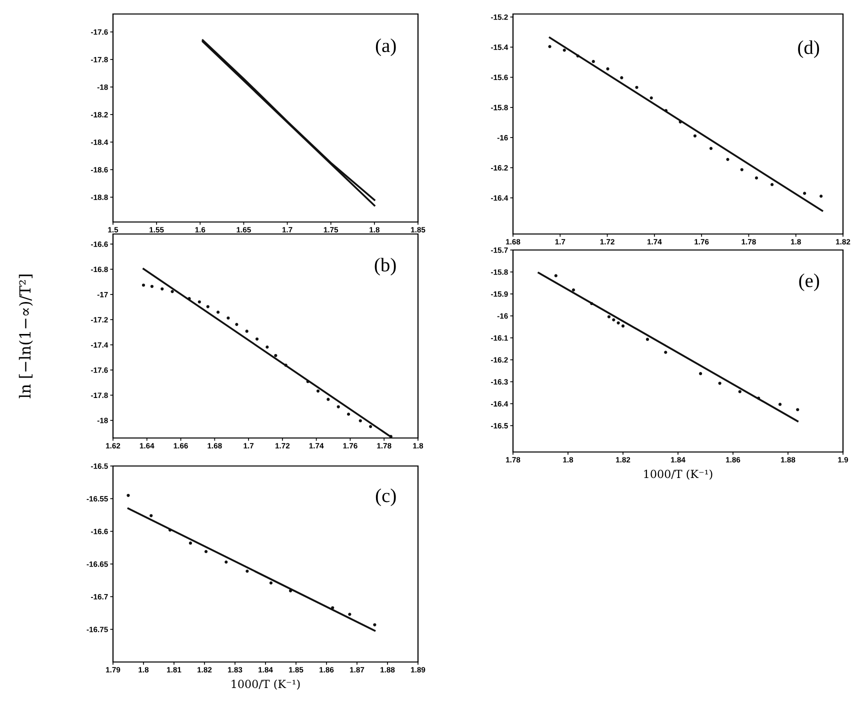 The width and height of the screenshot is (853, 704). Describe the element at coordinates (386, 497) in the screenshot. I see `annotation: (c)` at that location.